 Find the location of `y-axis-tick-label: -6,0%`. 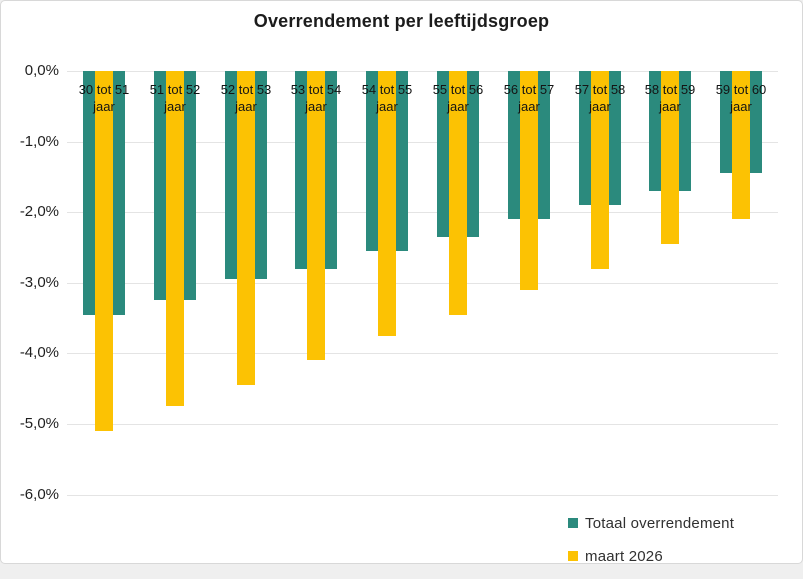

y-axis-tick-label: -6,0% is located at coordinates (39, 494).